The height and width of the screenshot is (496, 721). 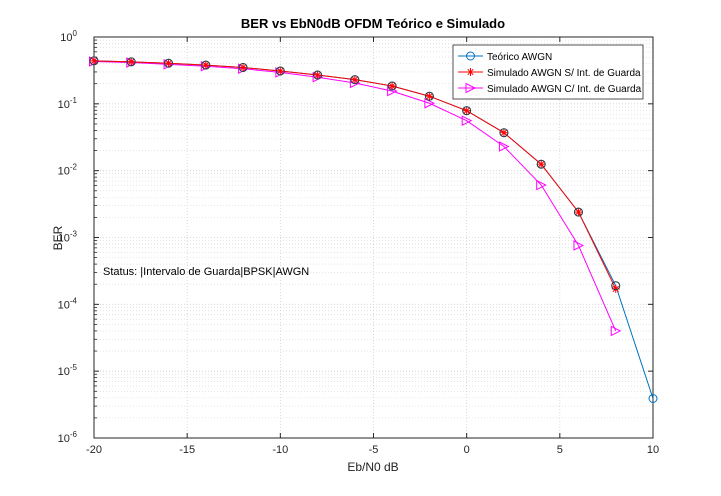 I want to click on chart-title: BER vs EbN0dB OFDM Teórico e Simulado, so click(x=373, y=23).